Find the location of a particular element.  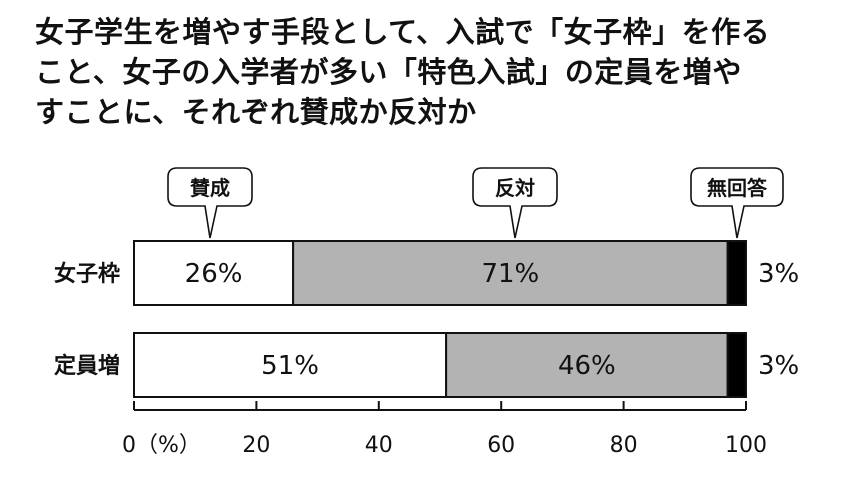

x-tick-label-0: 0（%） is located at coordinates (161, 445).